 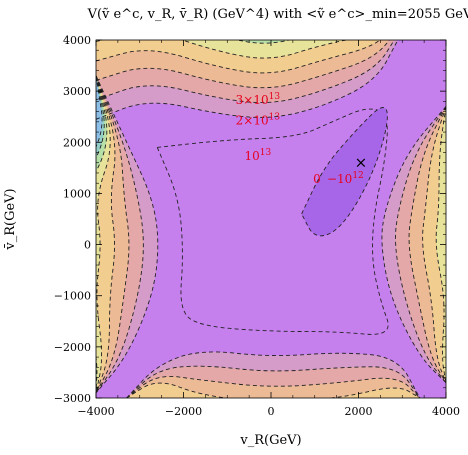 I want to click on minimum-marker-symbol: ×, so click(x=361, y=163).